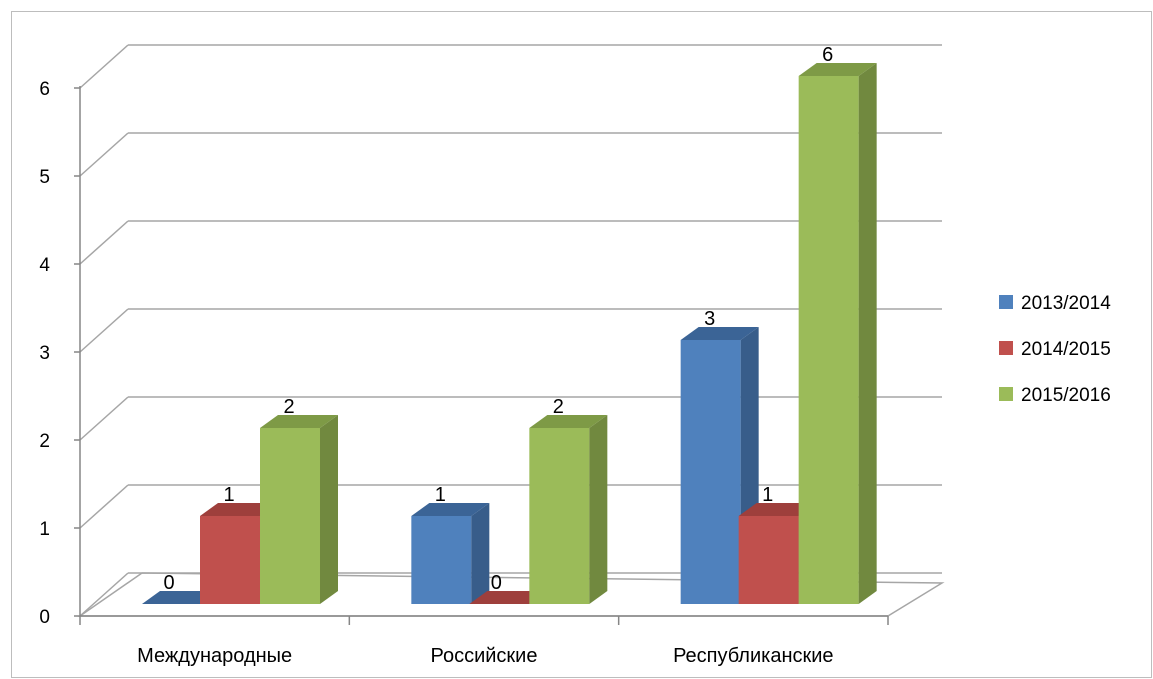 Image resolution: width=1153 pixels, height=679 pixels. What do you see at coordinates (1066, 303) in the screenshot?
I see `legend-label: 2013/2014` at bounding box center [1066, 303].